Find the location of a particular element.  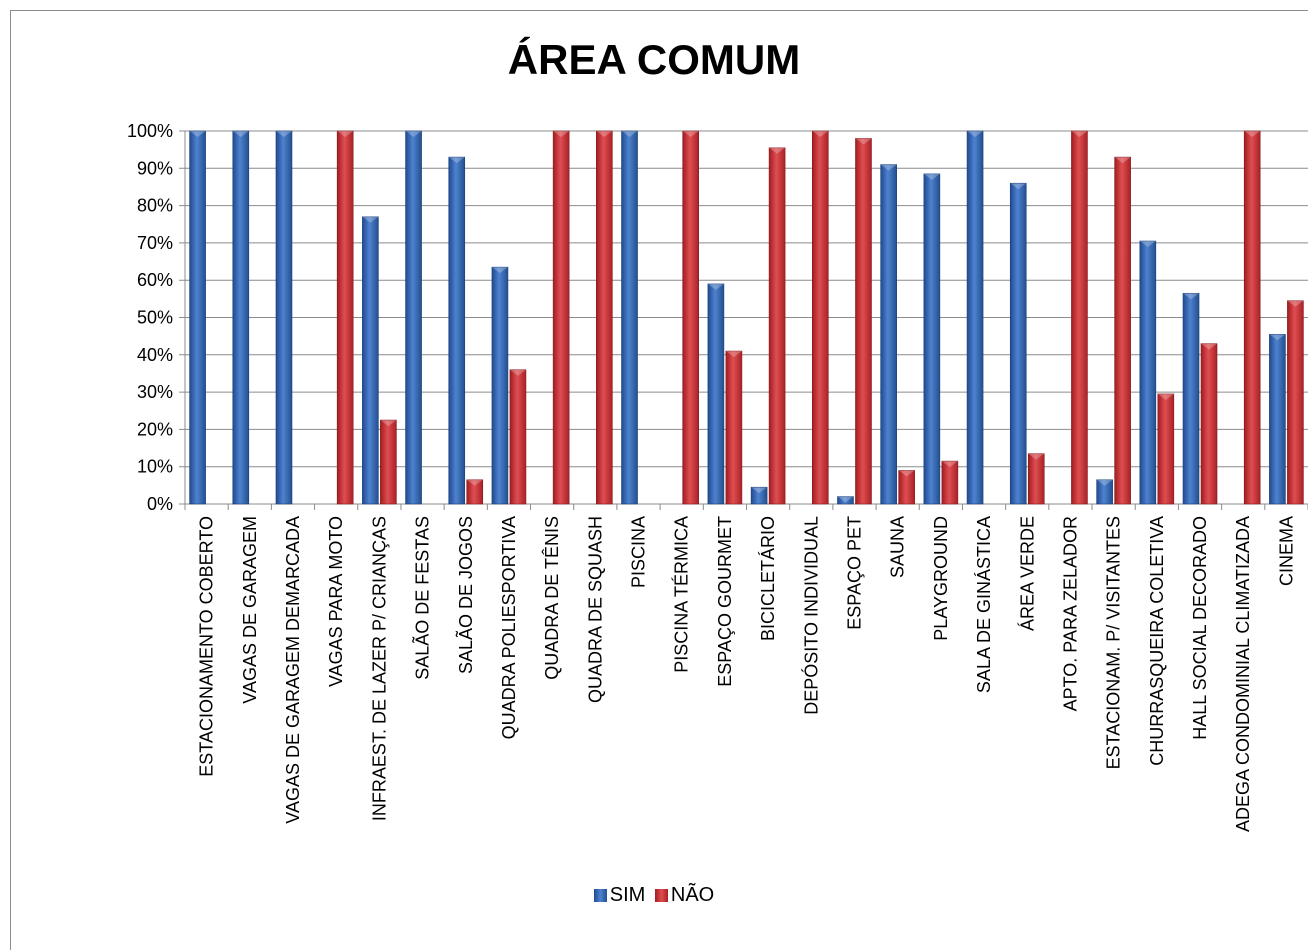

x-category-label: BICICLETÁRIO is located at coordinates (768, 578).